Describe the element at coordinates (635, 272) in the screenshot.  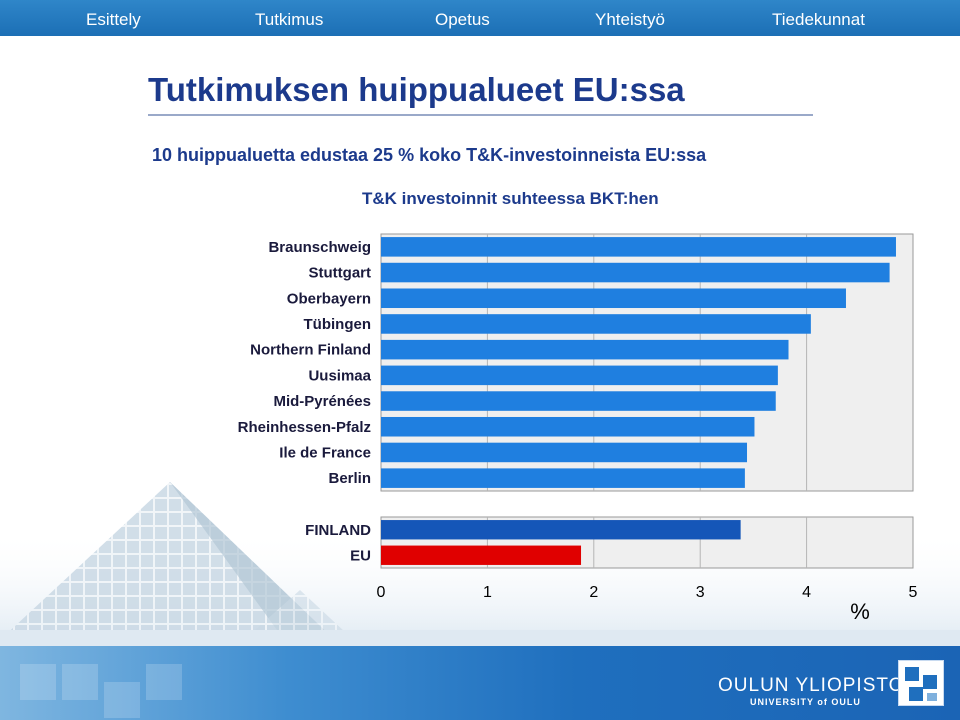
I see `bar-stuttgart` at that location.